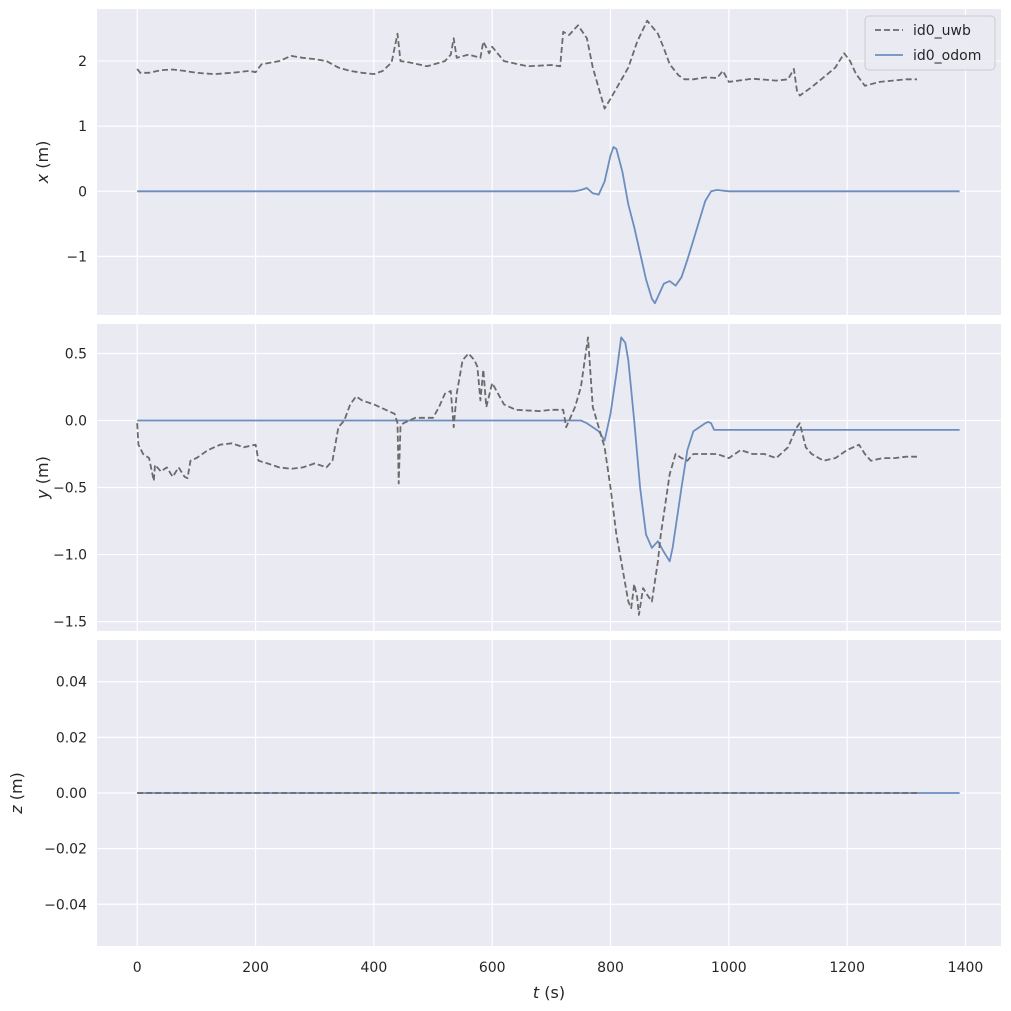 The image size is (1011, 1011). I want to click on panel-x-series-id0_uwb, so click(526, 64).